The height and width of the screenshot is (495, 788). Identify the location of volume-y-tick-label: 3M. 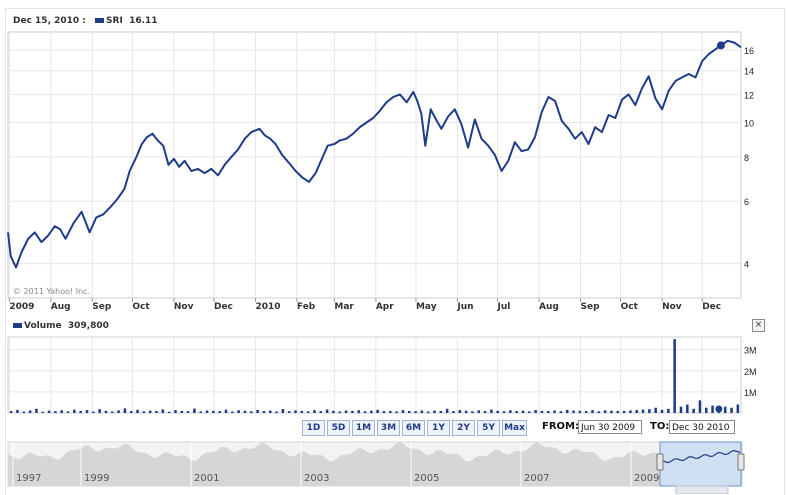
(750, 351).